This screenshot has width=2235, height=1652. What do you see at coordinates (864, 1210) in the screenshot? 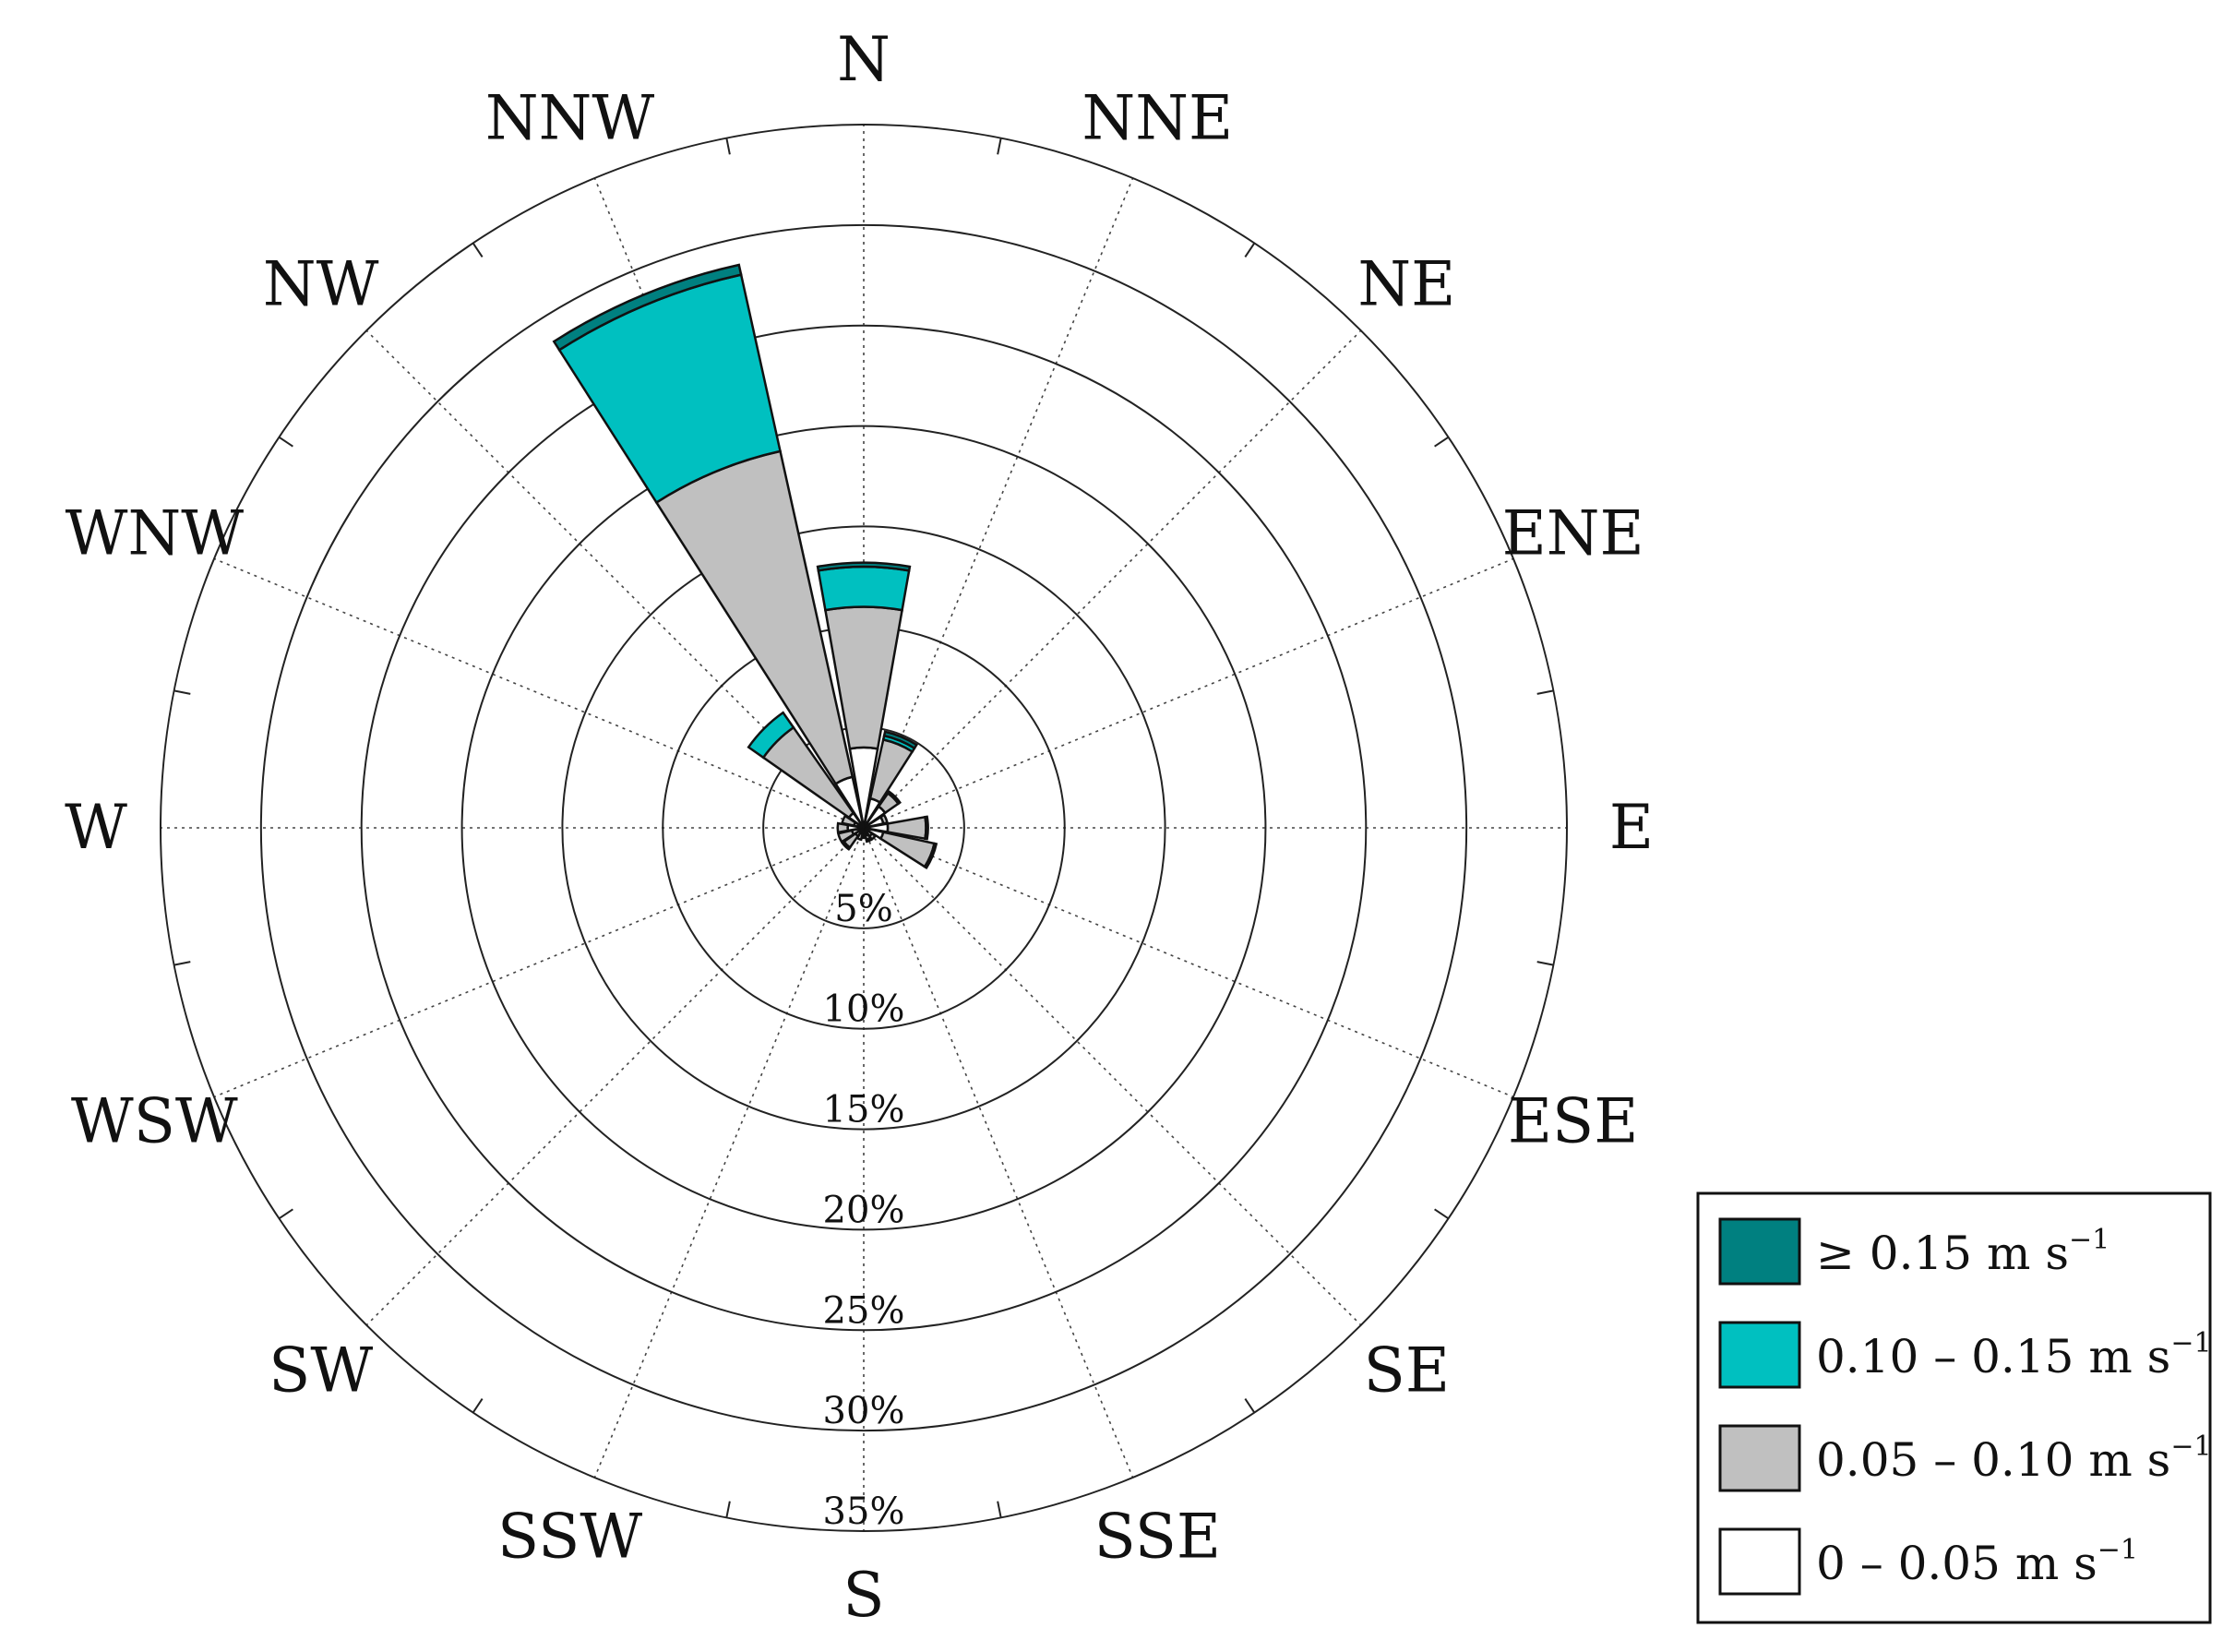
I see `ring-label-20: 20%` at bounding box center [864, 1210].